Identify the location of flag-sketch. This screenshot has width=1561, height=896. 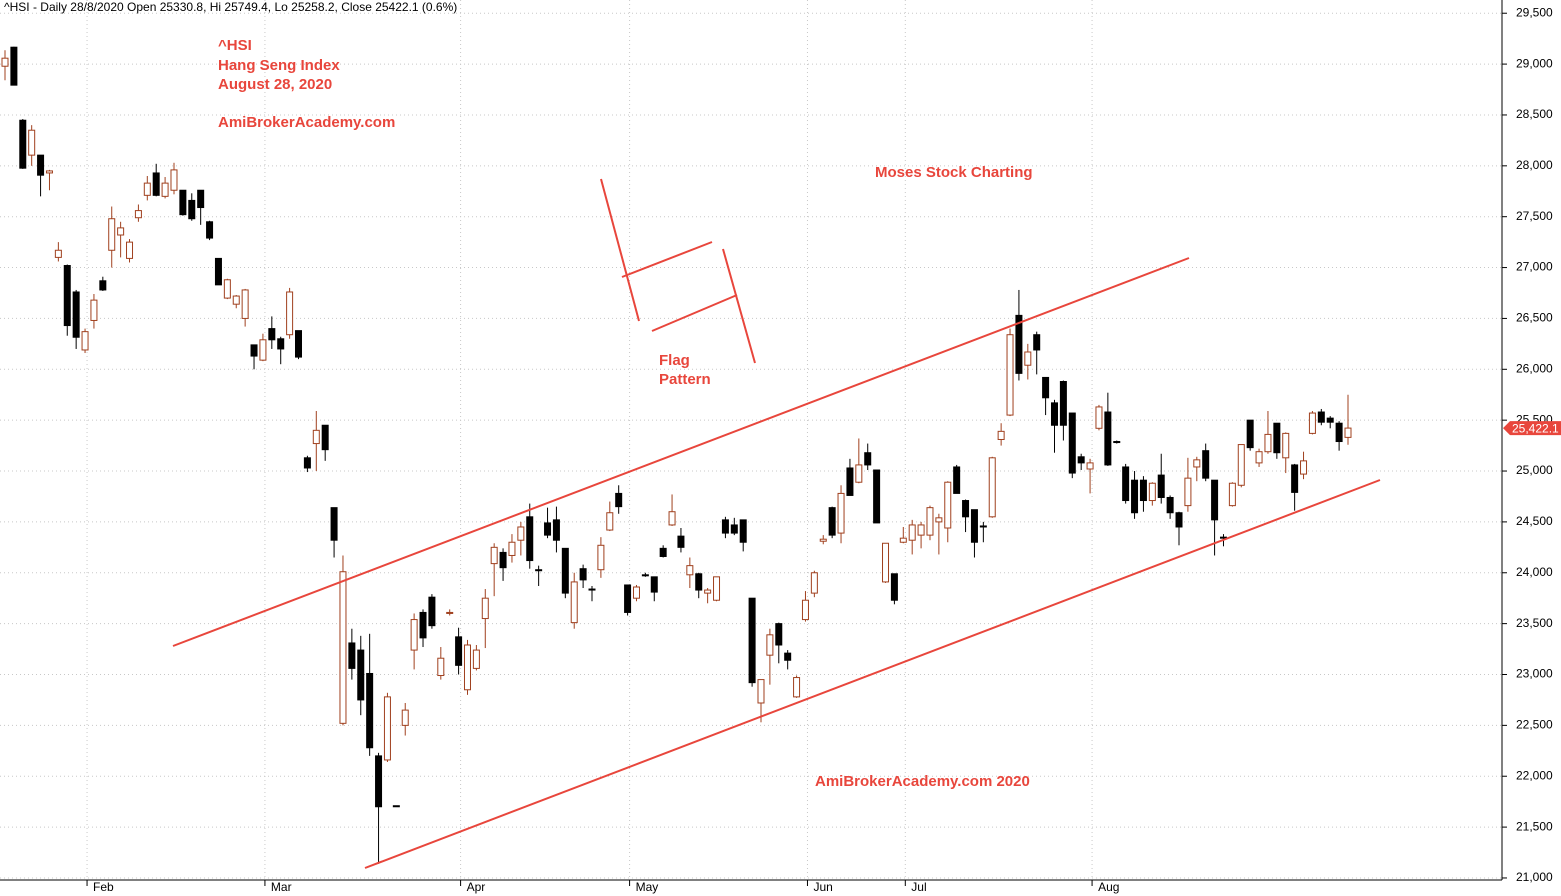
(694, 313).